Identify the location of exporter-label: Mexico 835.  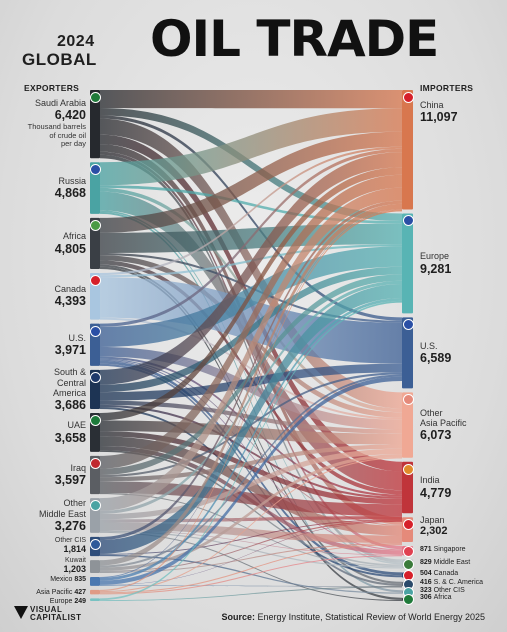
(68, 579).